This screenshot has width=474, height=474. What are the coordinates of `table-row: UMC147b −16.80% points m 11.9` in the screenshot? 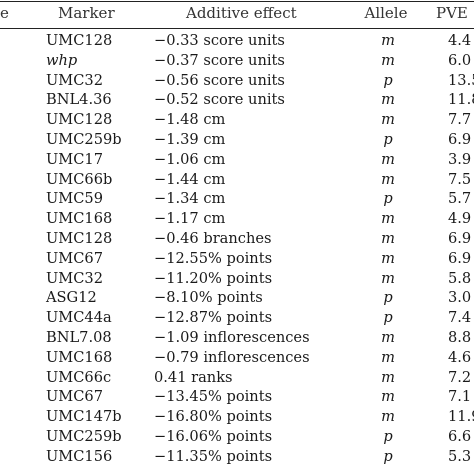 It's located at (237, 417).